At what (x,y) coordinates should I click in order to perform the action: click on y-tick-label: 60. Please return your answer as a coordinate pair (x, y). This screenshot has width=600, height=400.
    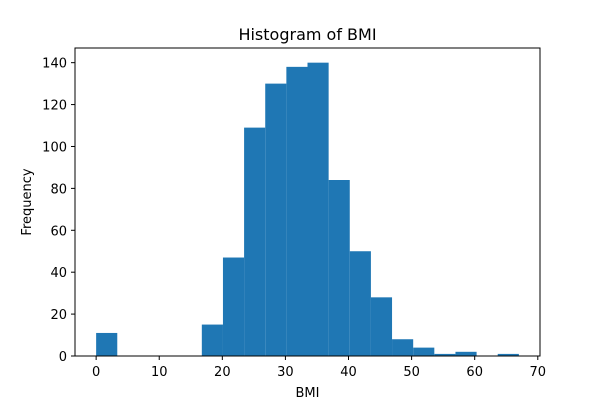
    Looking at the image, I should click on (58, 231).